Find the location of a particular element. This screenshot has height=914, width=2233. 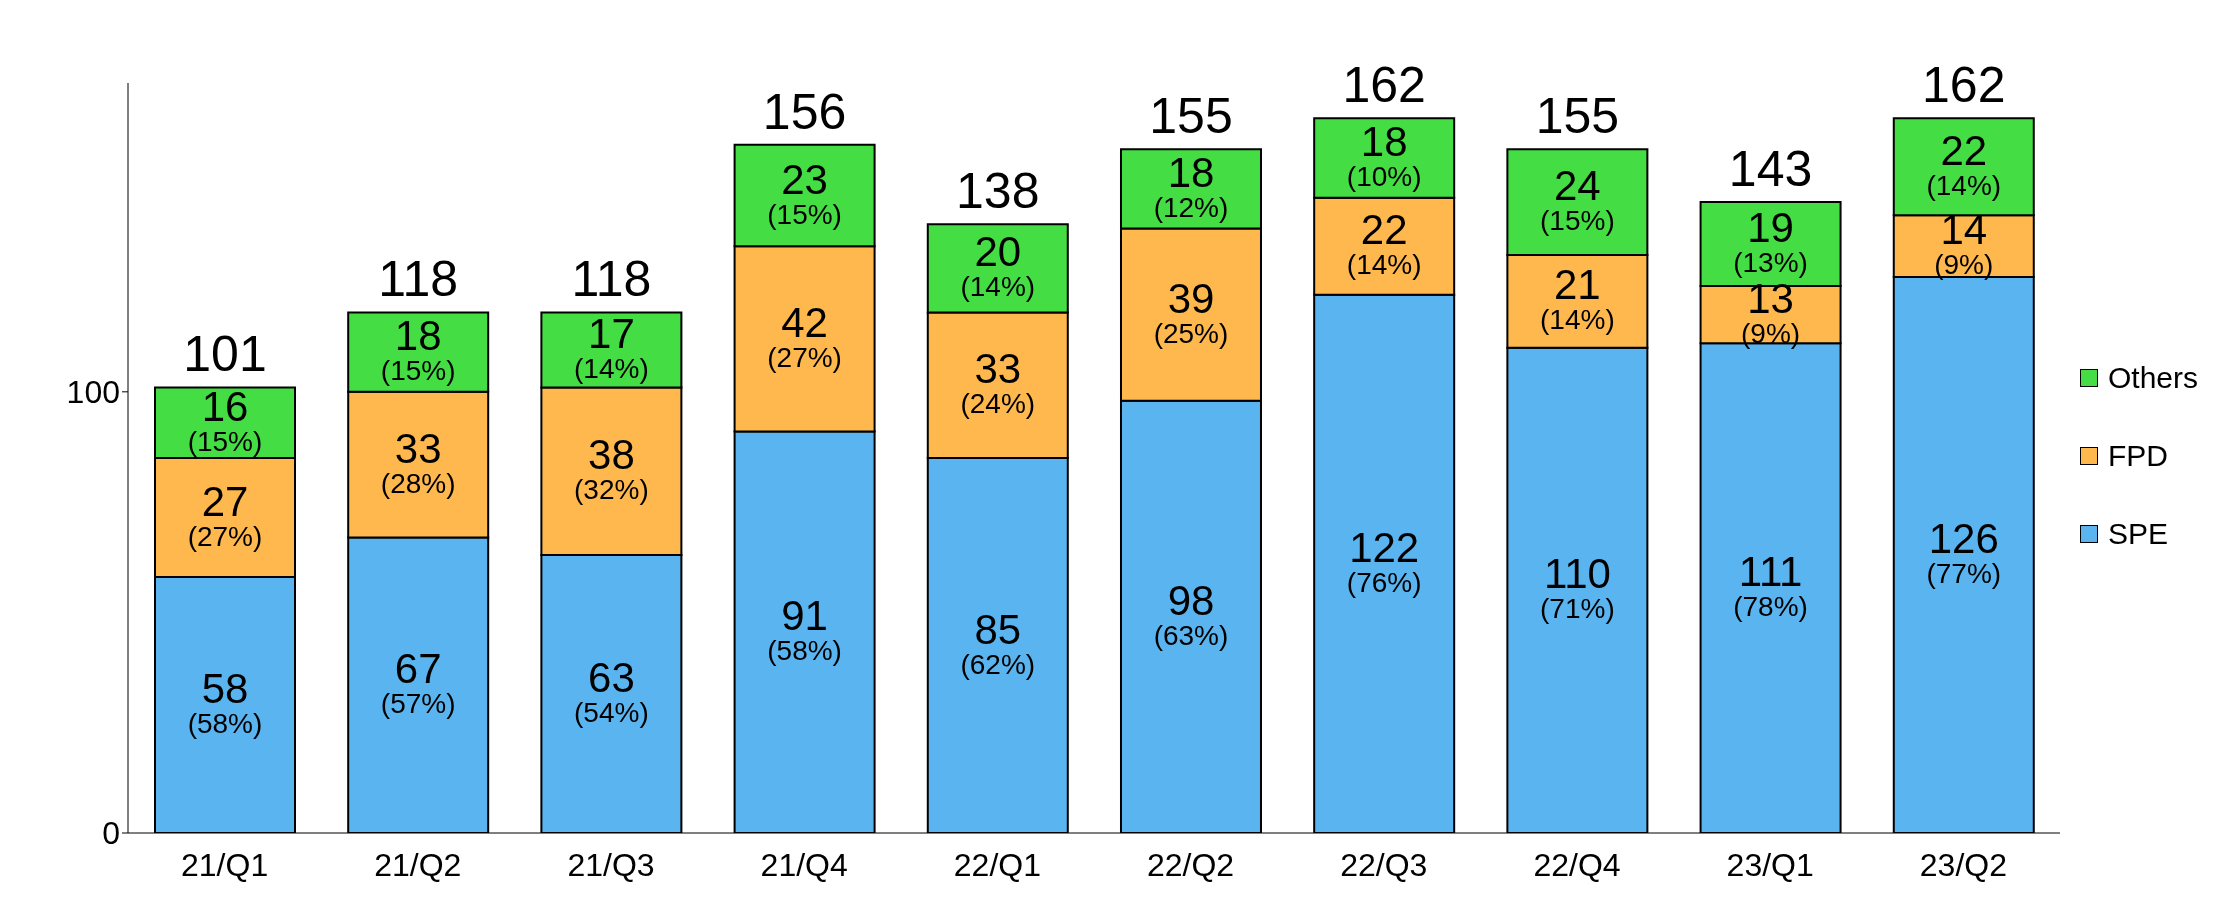

x-tick-label: 23/Q2 is located at coordinates (1963, 864).